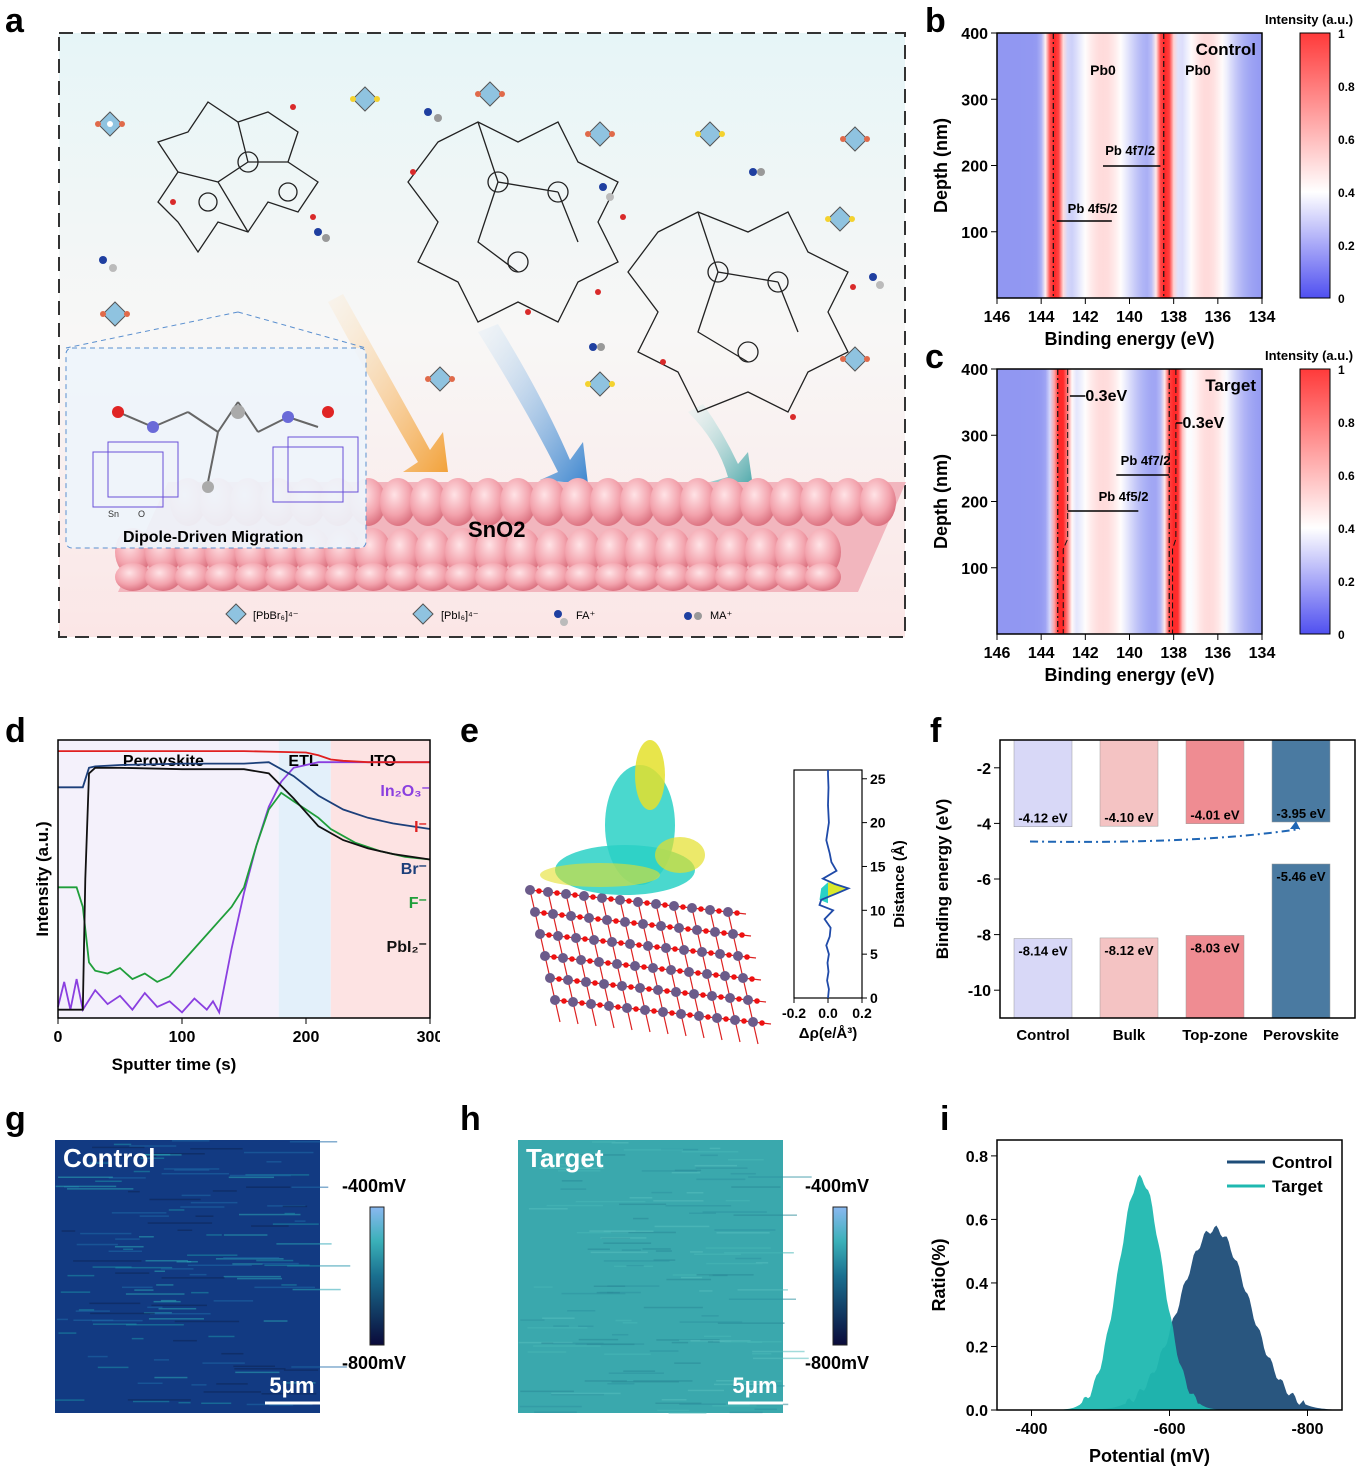 This screenshot has height=1470, width=1367. I want to click on bar-label-vbm: -5.46 eV, so click(1300, 876).